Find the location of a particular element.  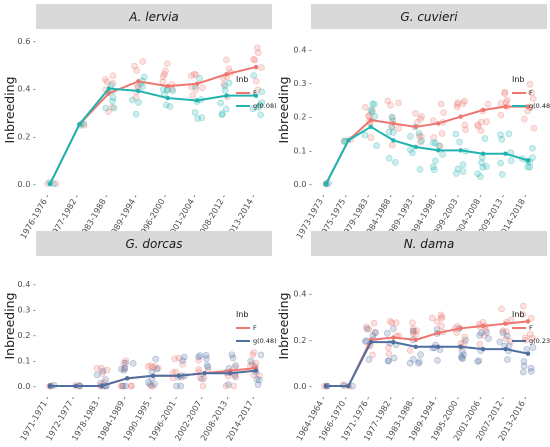

y-tick-label: 0.6 - is located at coordinates (26, 41).